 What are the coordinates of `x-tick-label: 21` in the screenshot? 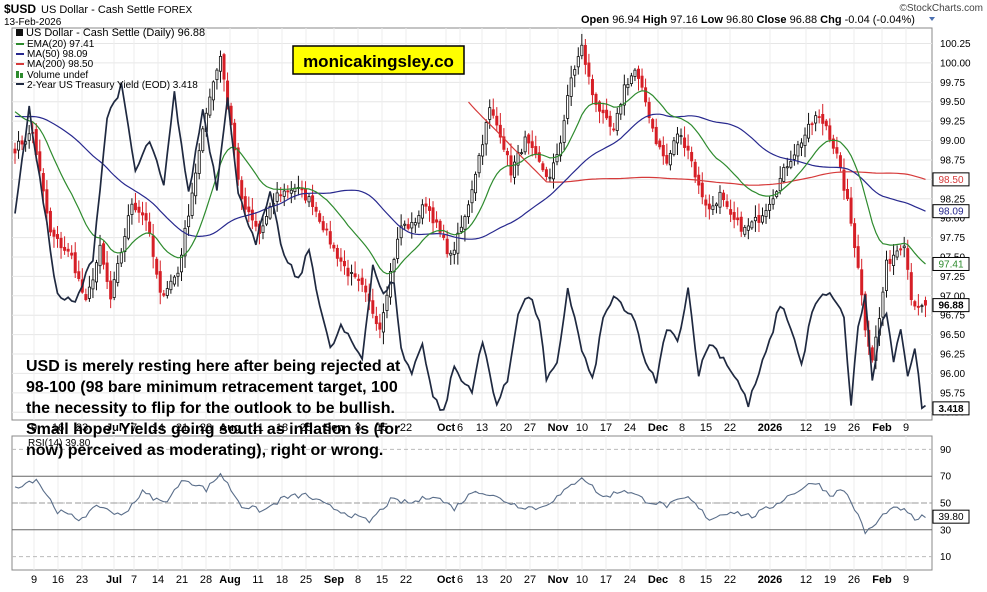 It's located at (182, 580).